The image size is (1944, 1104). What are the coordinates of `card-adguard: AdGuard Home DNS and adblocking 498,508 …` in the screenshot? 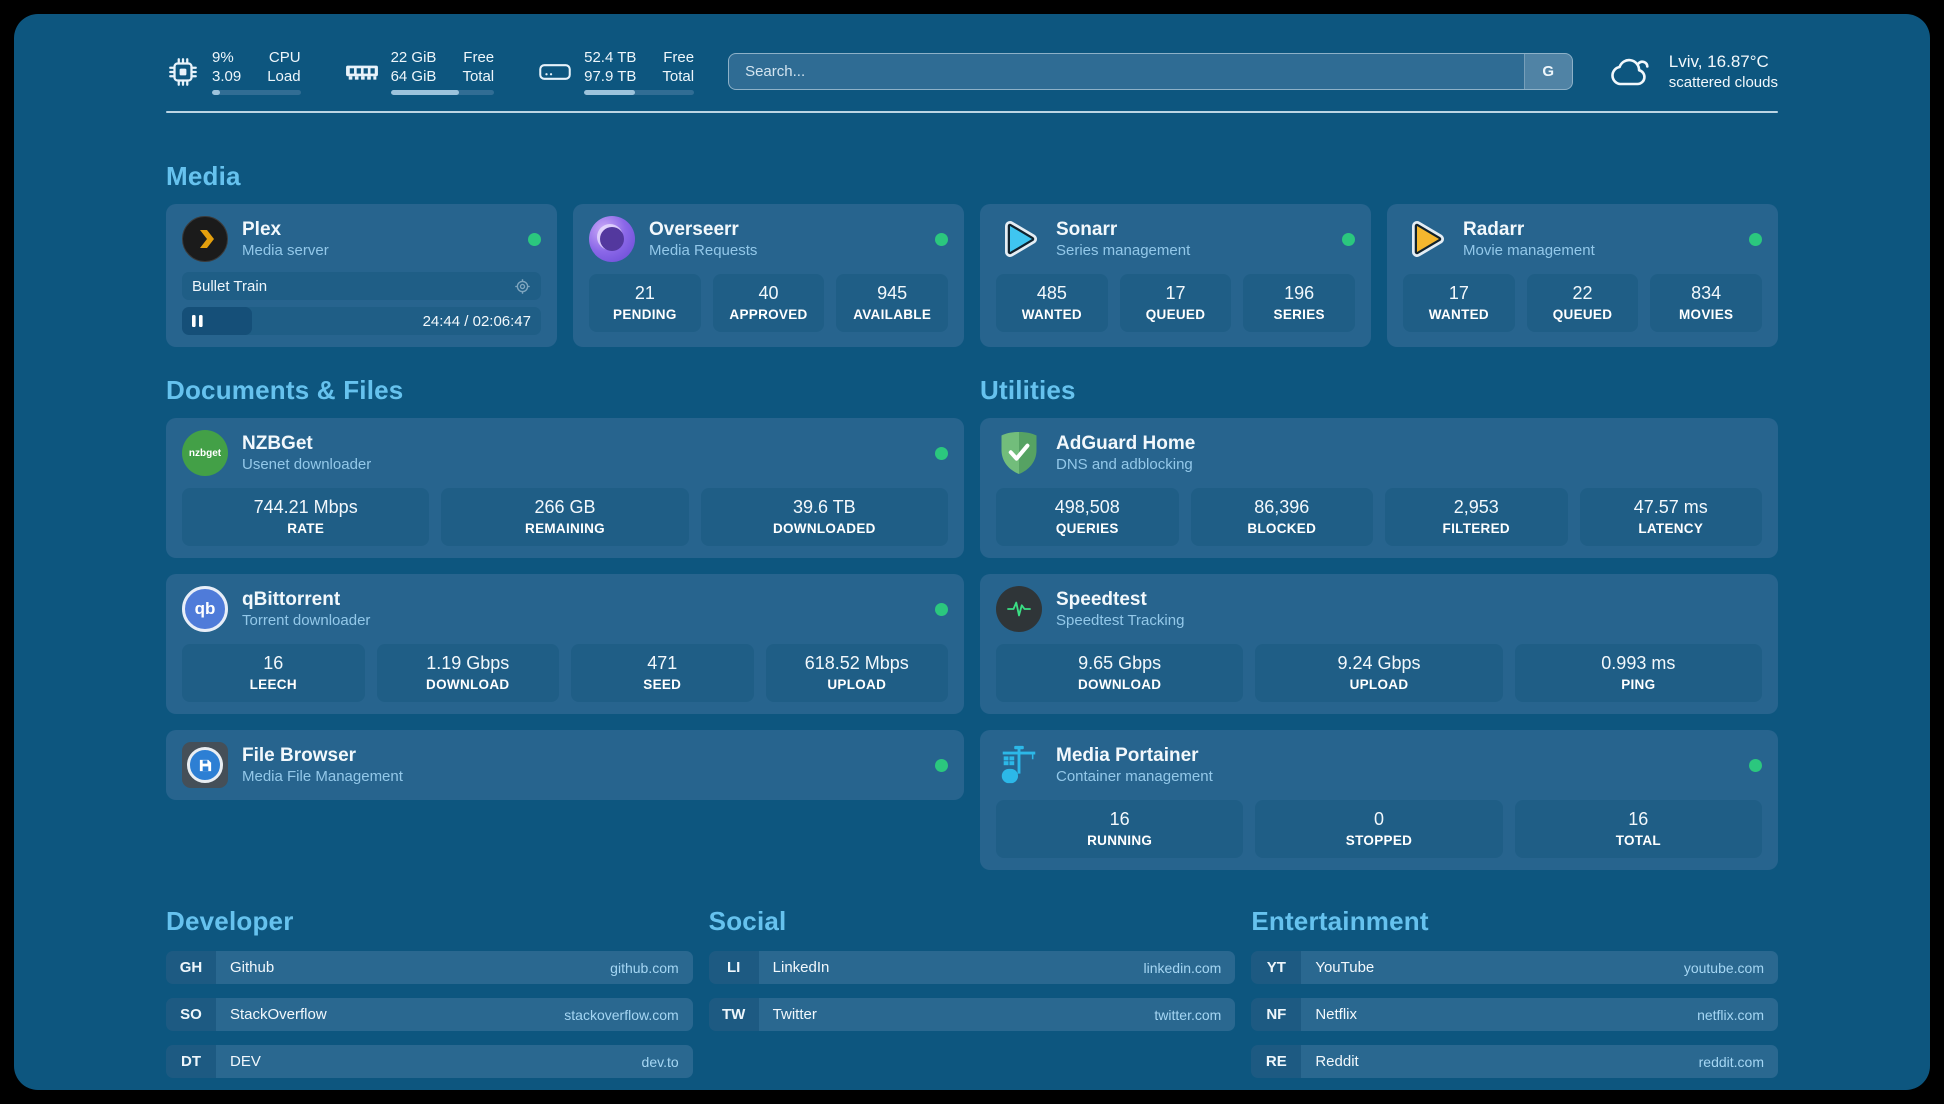 It's located at (1379, 488).